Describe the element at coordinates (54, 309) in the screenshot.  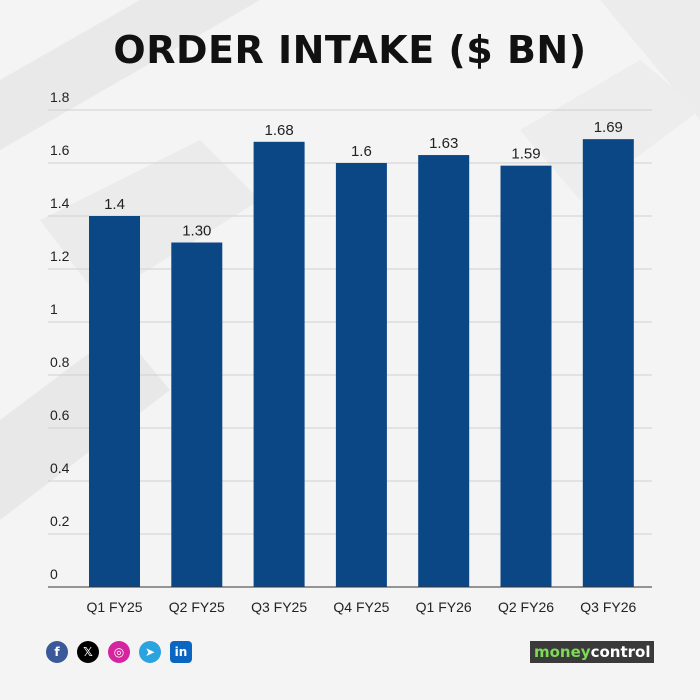
I see `y-tick-label: 1` at that location.